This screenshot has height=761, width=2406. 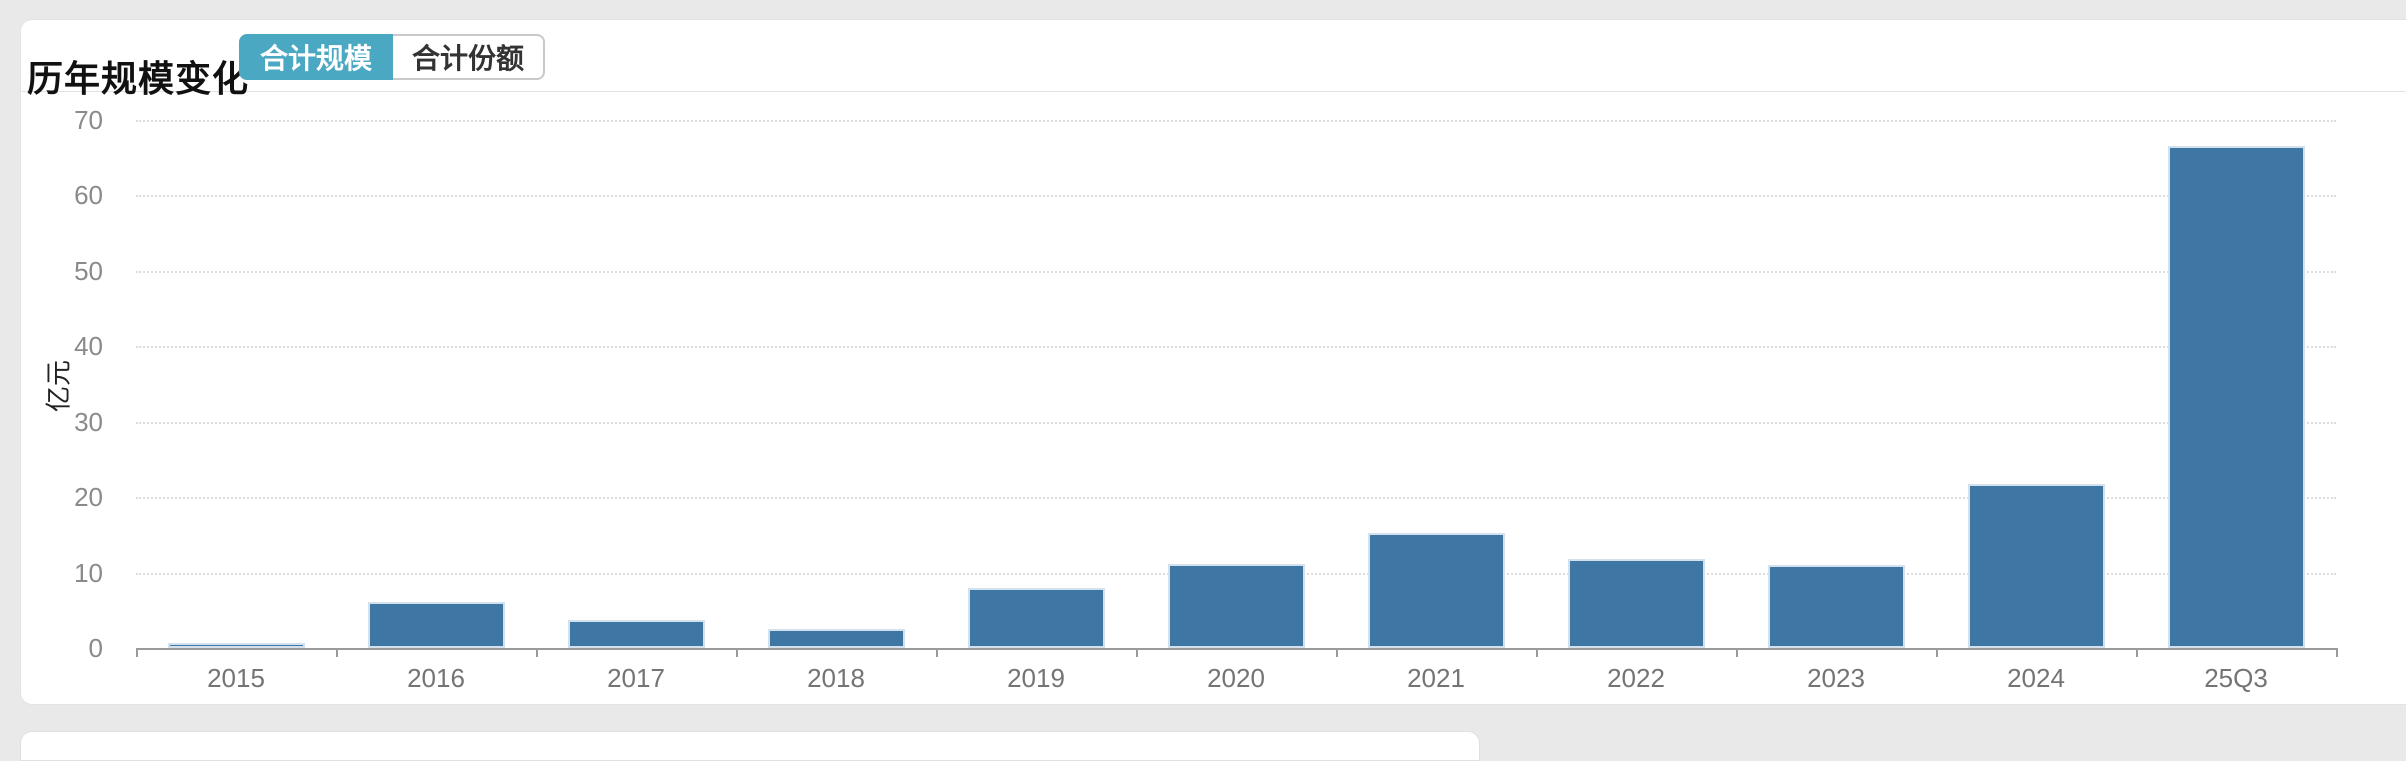 I want to click on next-card-top-edge, so click(x=750, y=746).